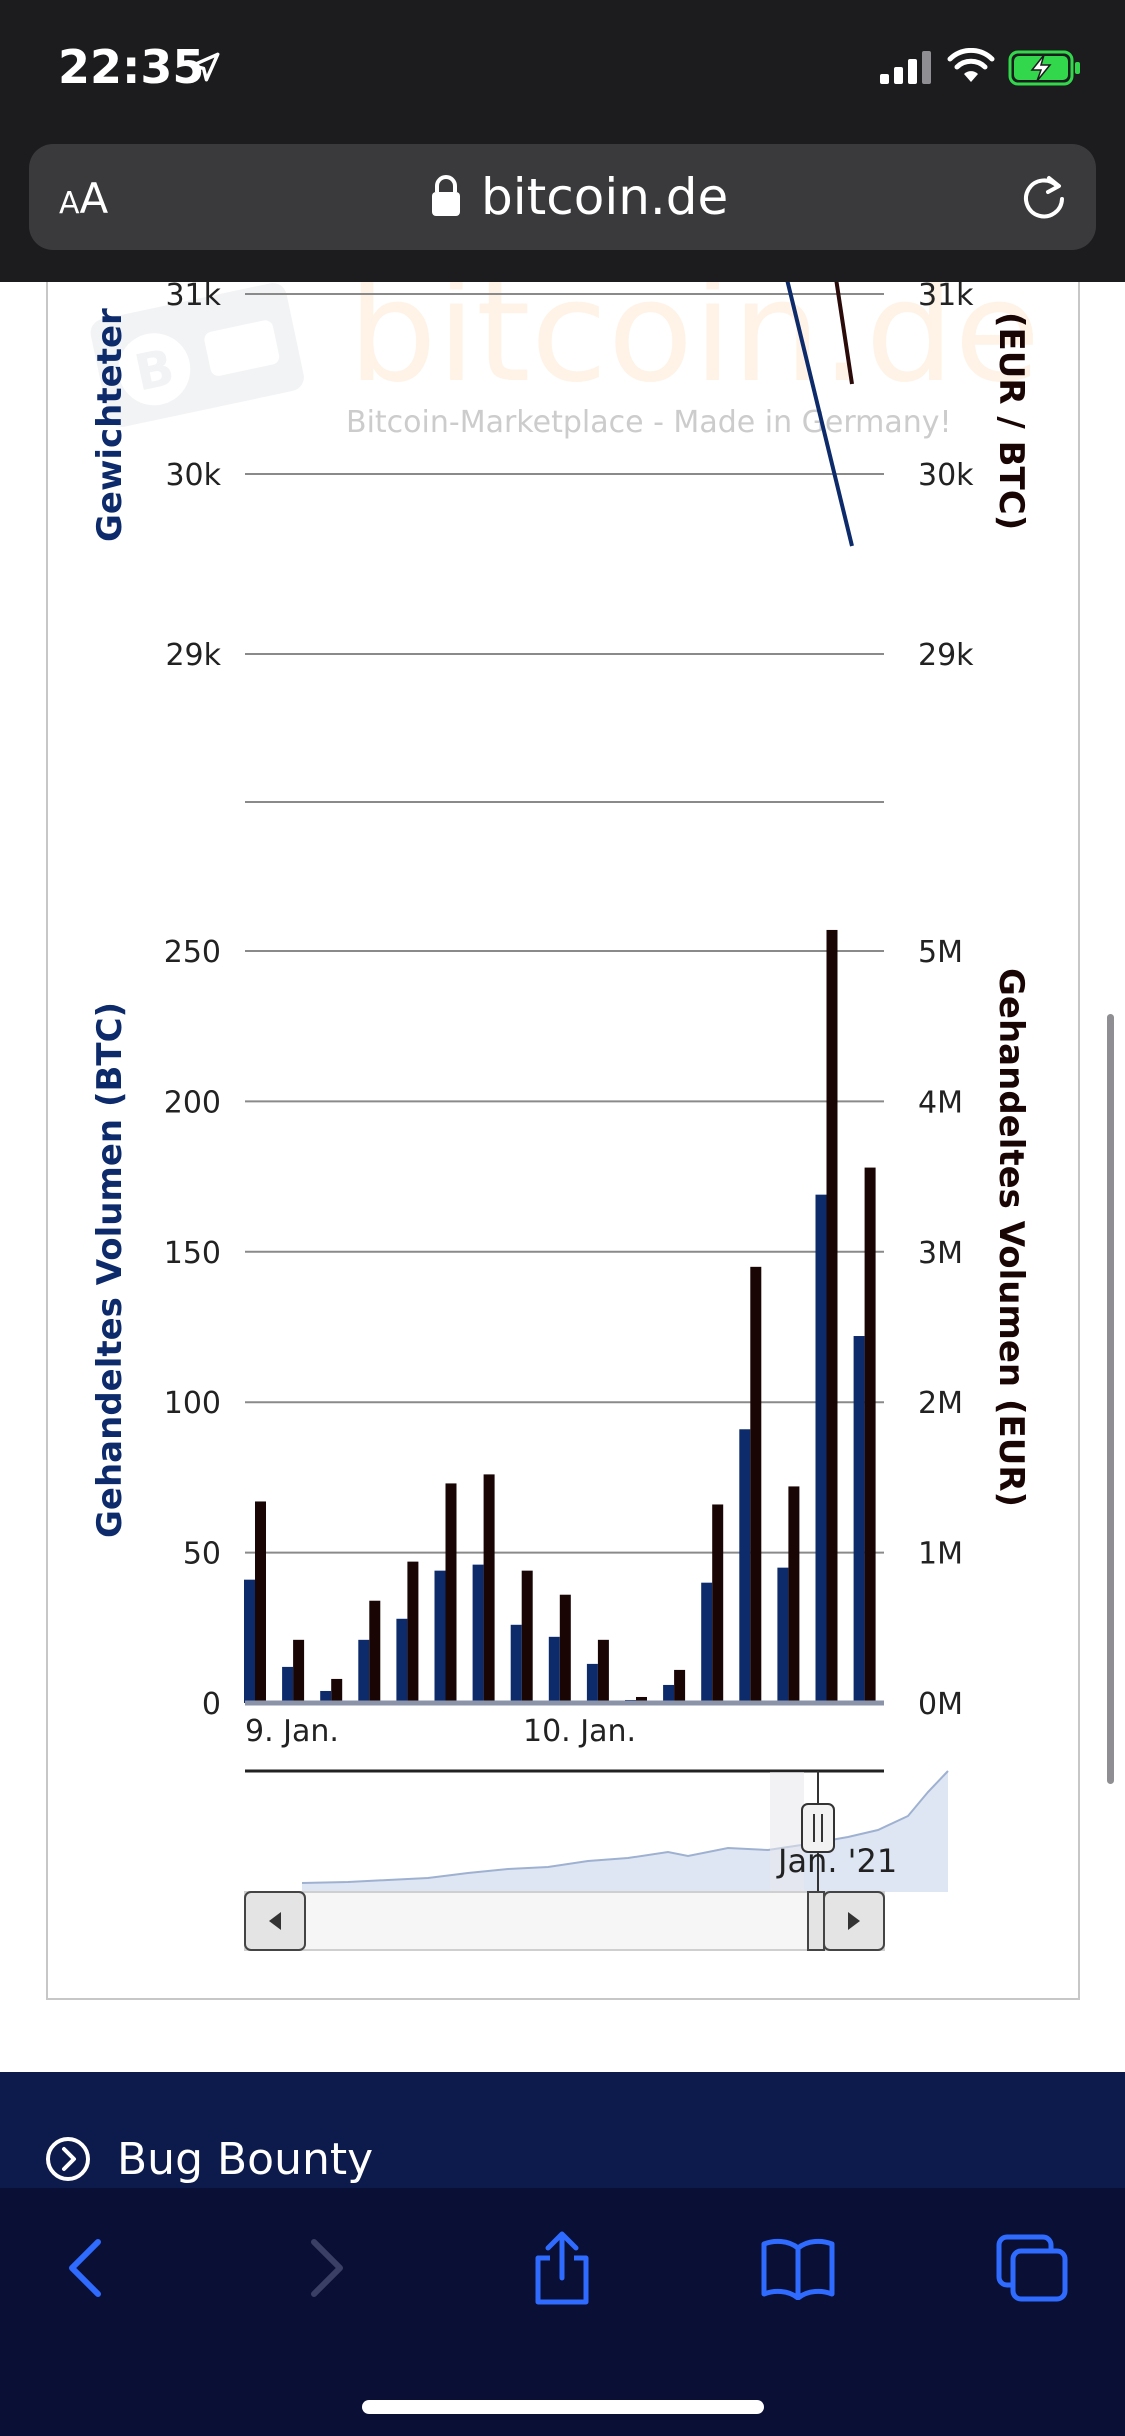 This screenshot has height=2436, width=1125. Describe the element at coordinates (946, 297) in the screenshot. I see `price-y-tick-right: 31k` at that location.